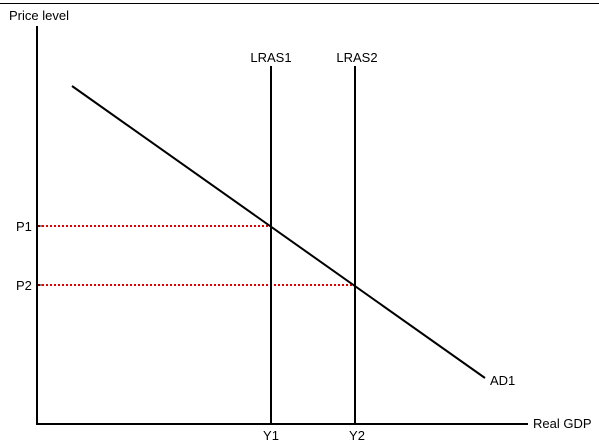 The image size is (599, 443). I want to click on lras2-label: LRAS2, so click(356, 57).